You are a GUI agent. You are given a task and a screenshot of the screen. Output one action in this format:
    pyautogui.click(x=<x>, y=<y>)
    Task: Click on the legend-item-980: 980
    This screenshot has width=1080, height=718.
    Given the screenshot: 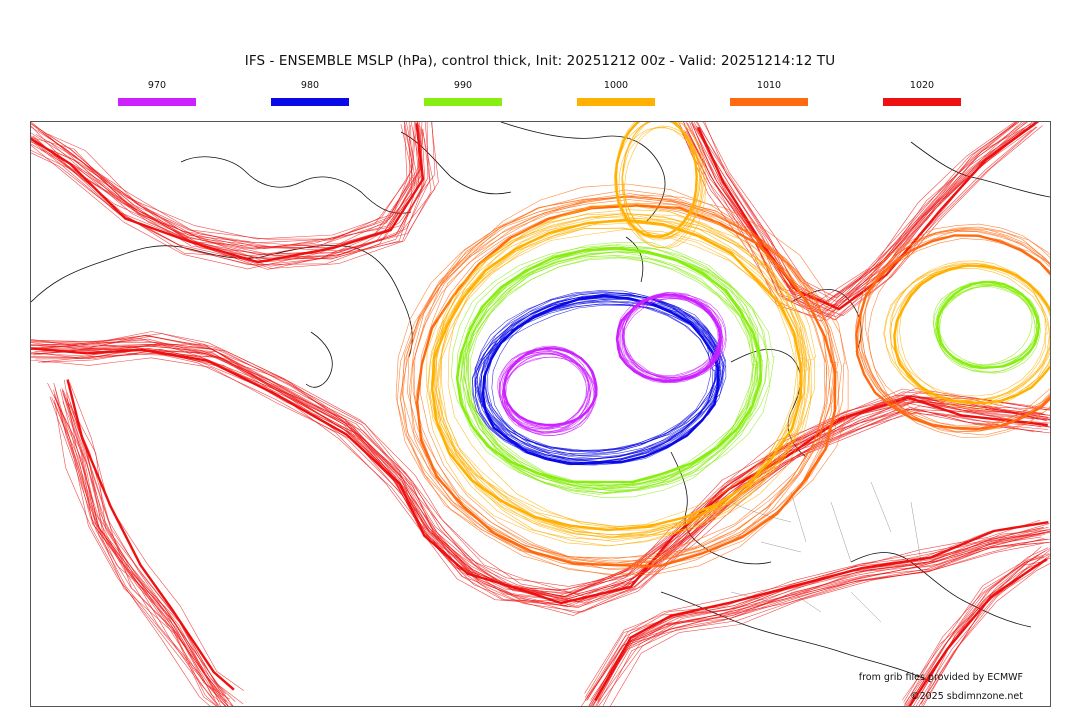 What is the action you would take?
    pyautogui.click(x=310, y=93)
    